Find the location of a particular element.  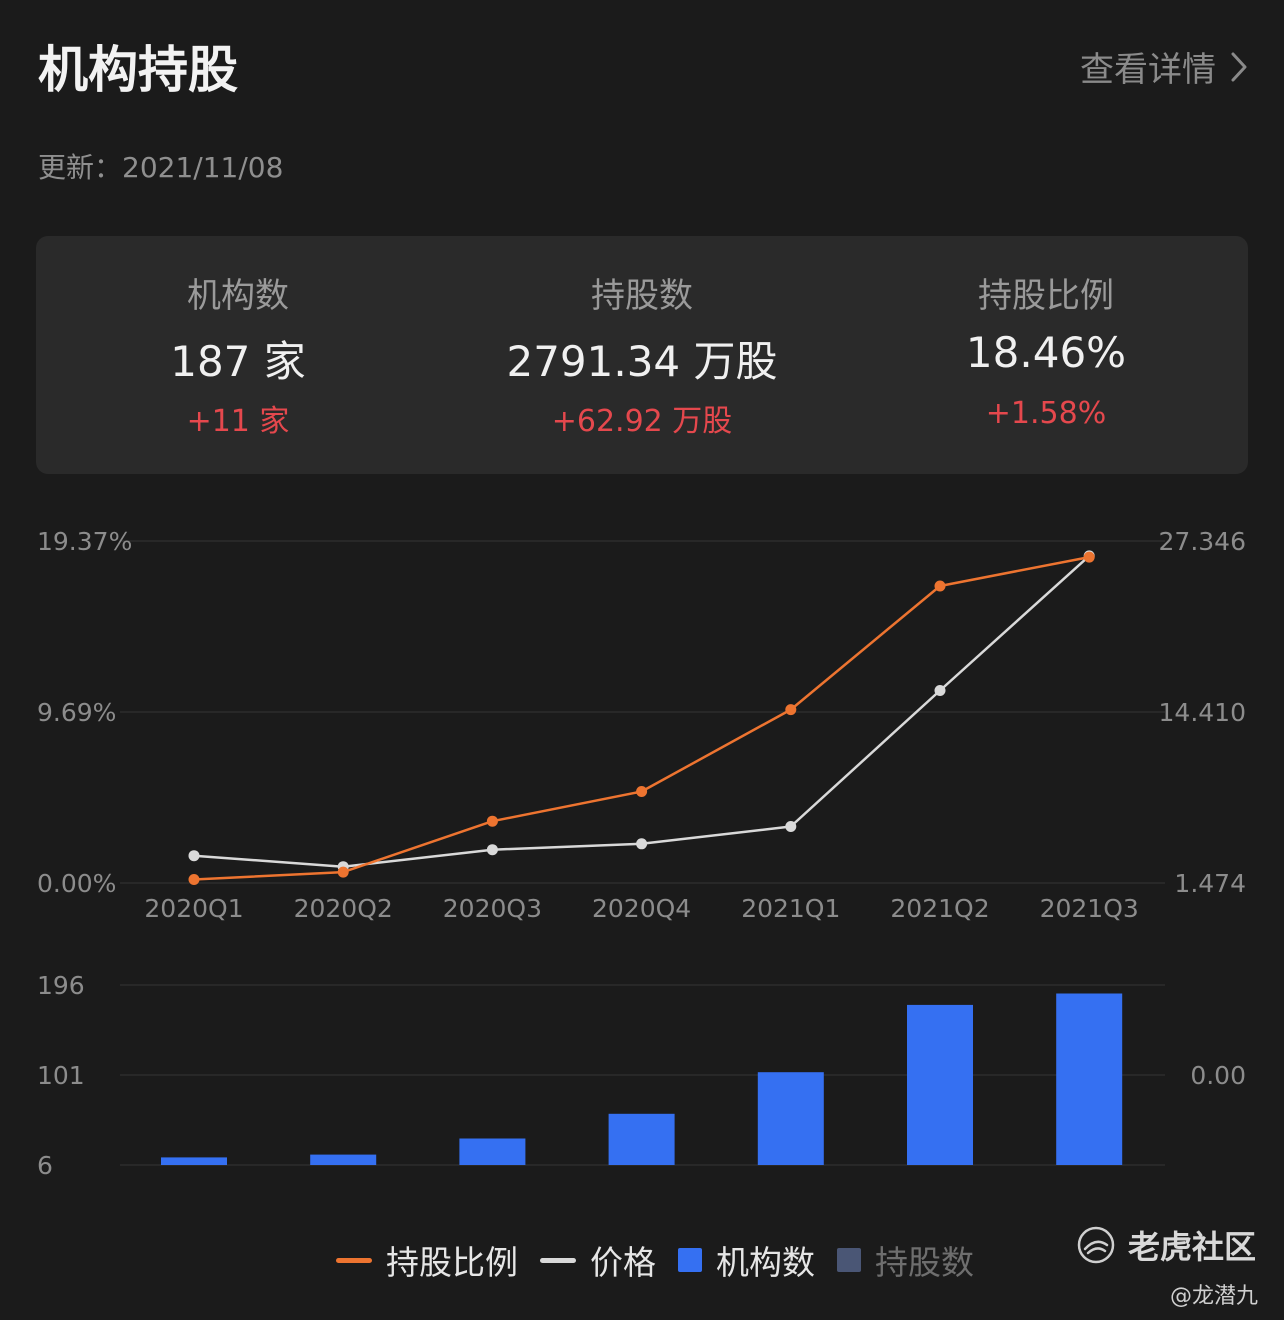

page-title: 机构持股 is located at coordinates (138, 70).